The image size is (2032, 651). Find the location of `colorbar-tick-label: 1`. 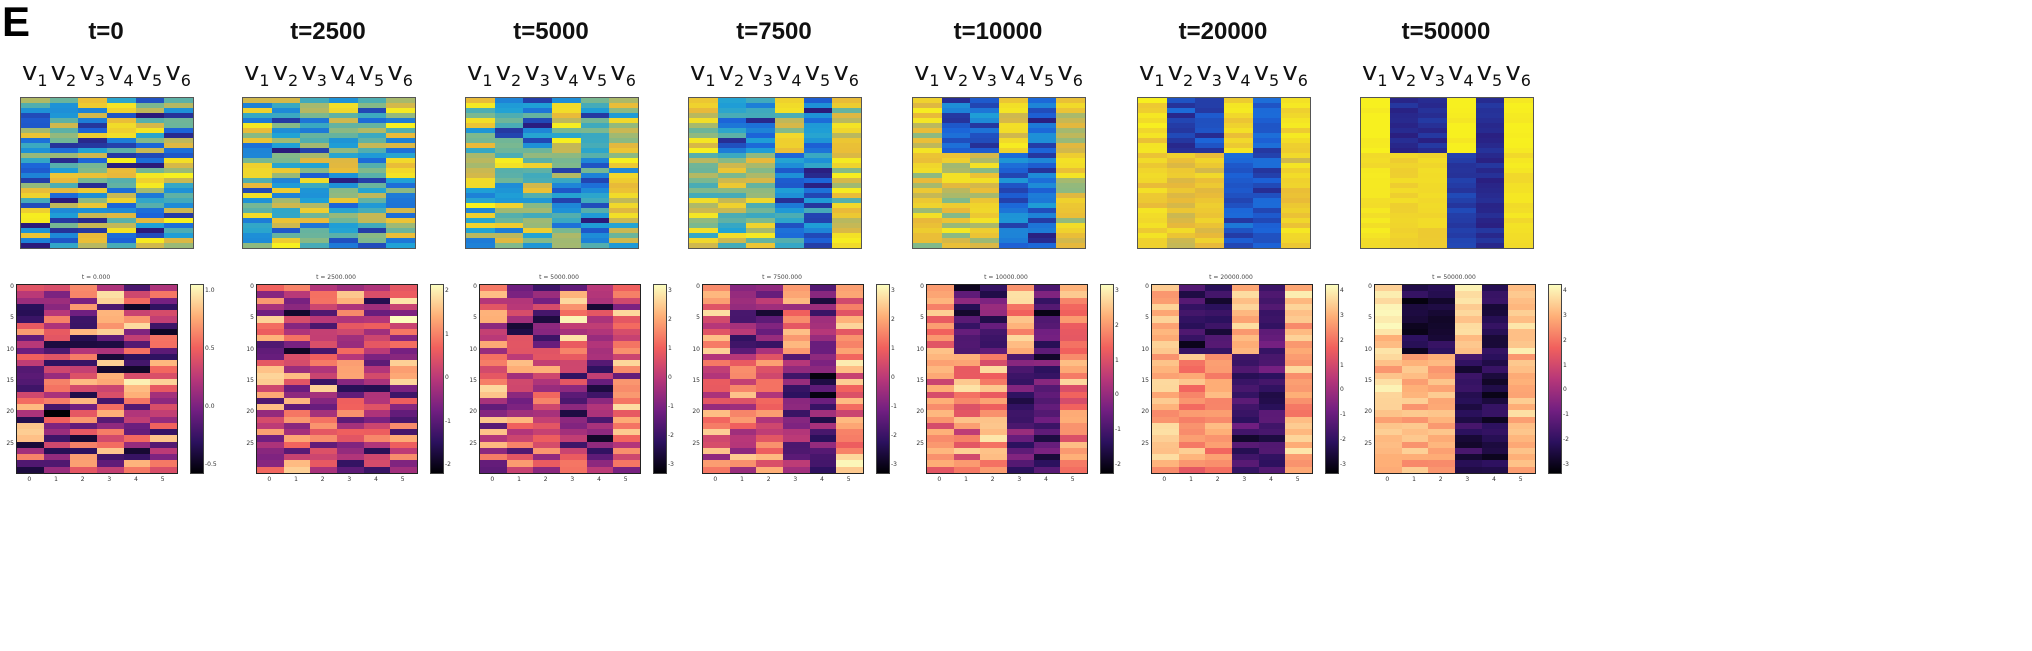

colorbar-tick-label: 1 is located at coordinates (447, 334).